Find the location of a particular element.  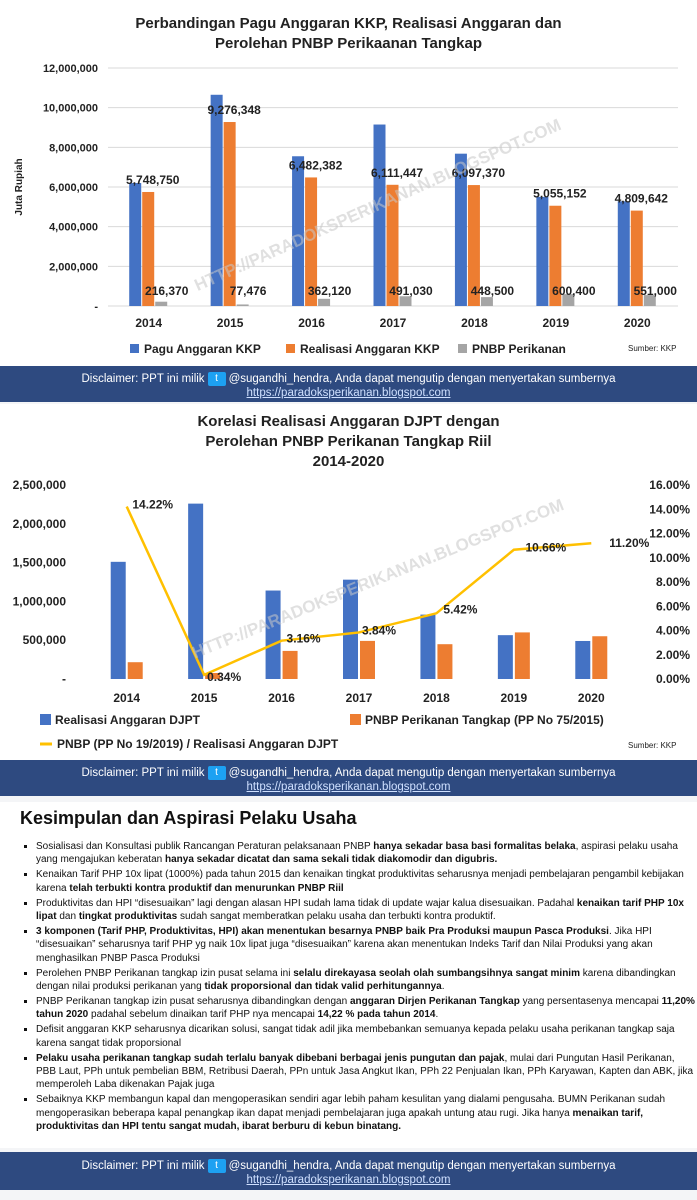

legend-label: Realisasi Anggaran DJPT is located at coordinates (128, 720).